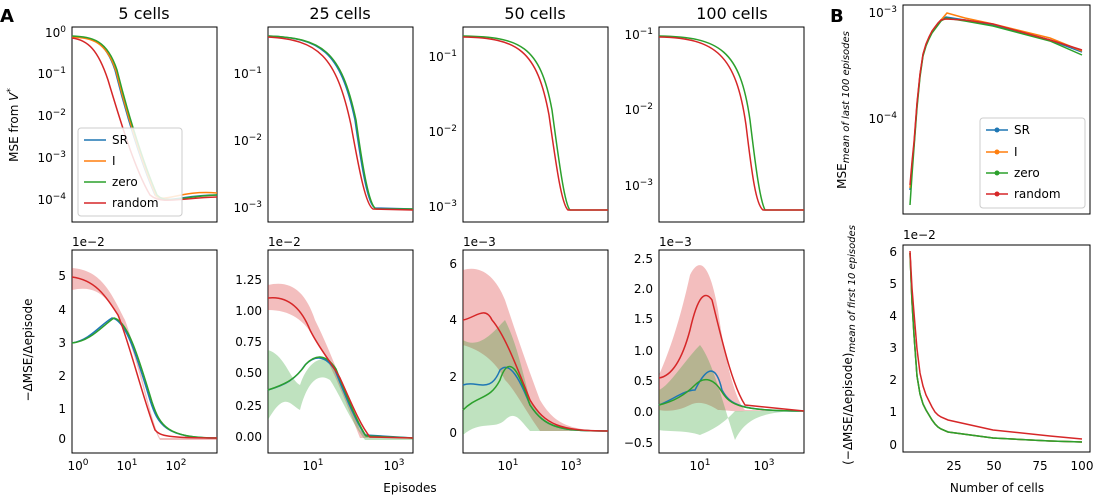  What do you see at coordinates (340, 361) in the screenshot?
I see `a6-curves` at bounding box center [340, 361].